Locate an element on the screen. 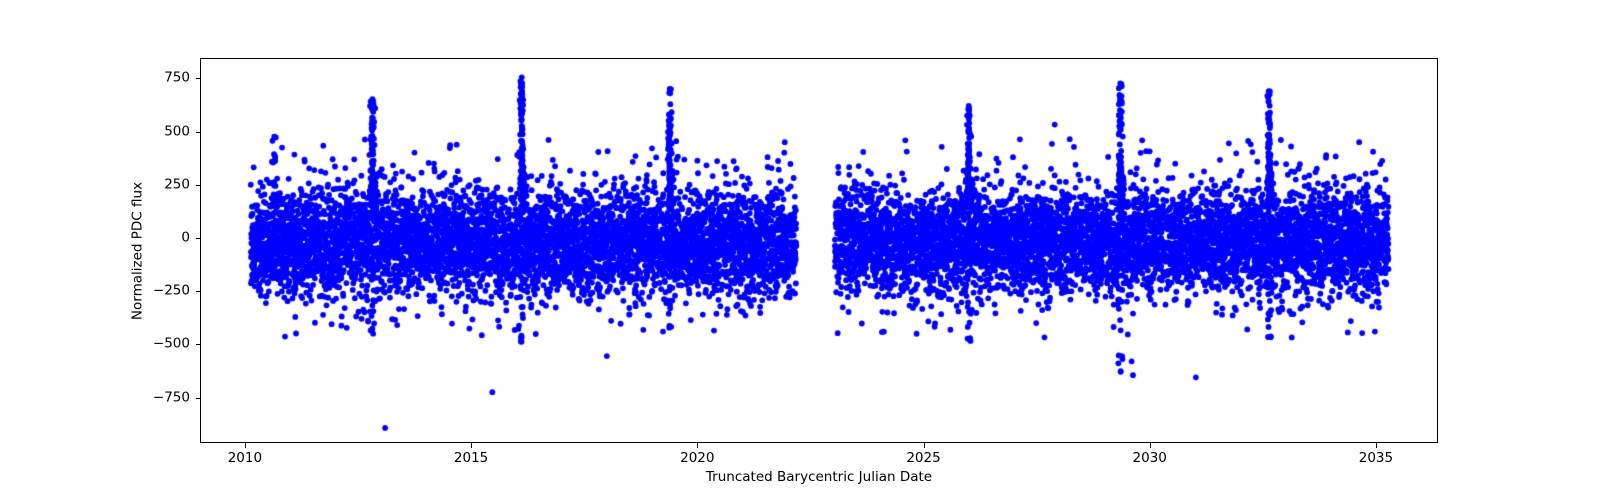  y-tick-label: −750 is located at coordinates (171, 396).